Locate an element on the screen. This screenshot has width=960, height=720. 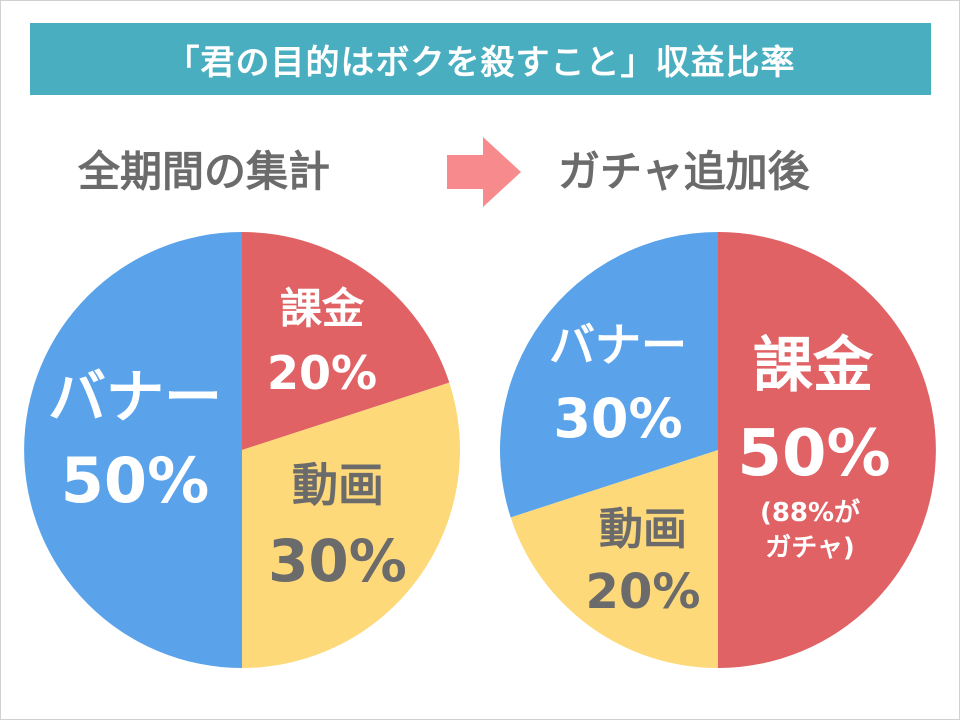
right-chart-title: ガチャ追加後 is located at coordinates (684, 171).